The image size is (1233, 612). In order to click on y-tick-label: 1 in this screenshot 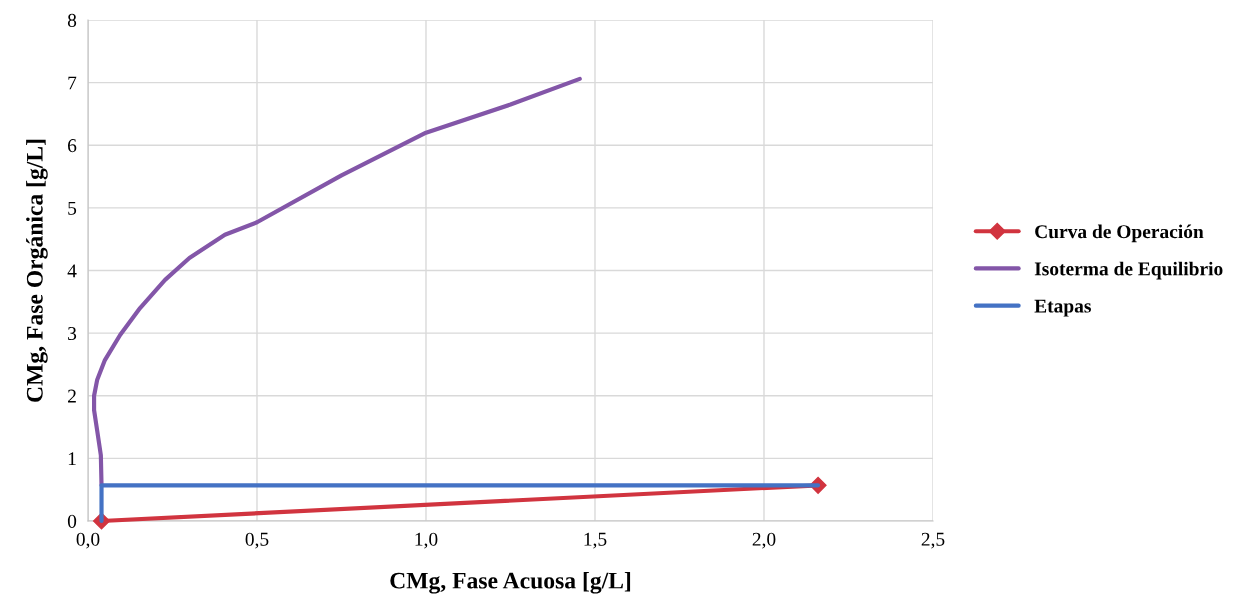, I will do `click(72, 459)`.